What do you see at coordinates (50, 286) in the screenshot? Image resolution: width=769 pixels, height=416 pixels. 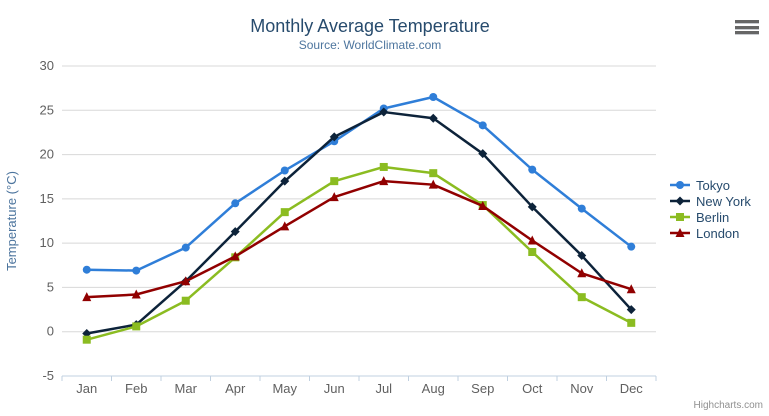 I see `y-axis-label: 5` at bounding box center [50, 286].